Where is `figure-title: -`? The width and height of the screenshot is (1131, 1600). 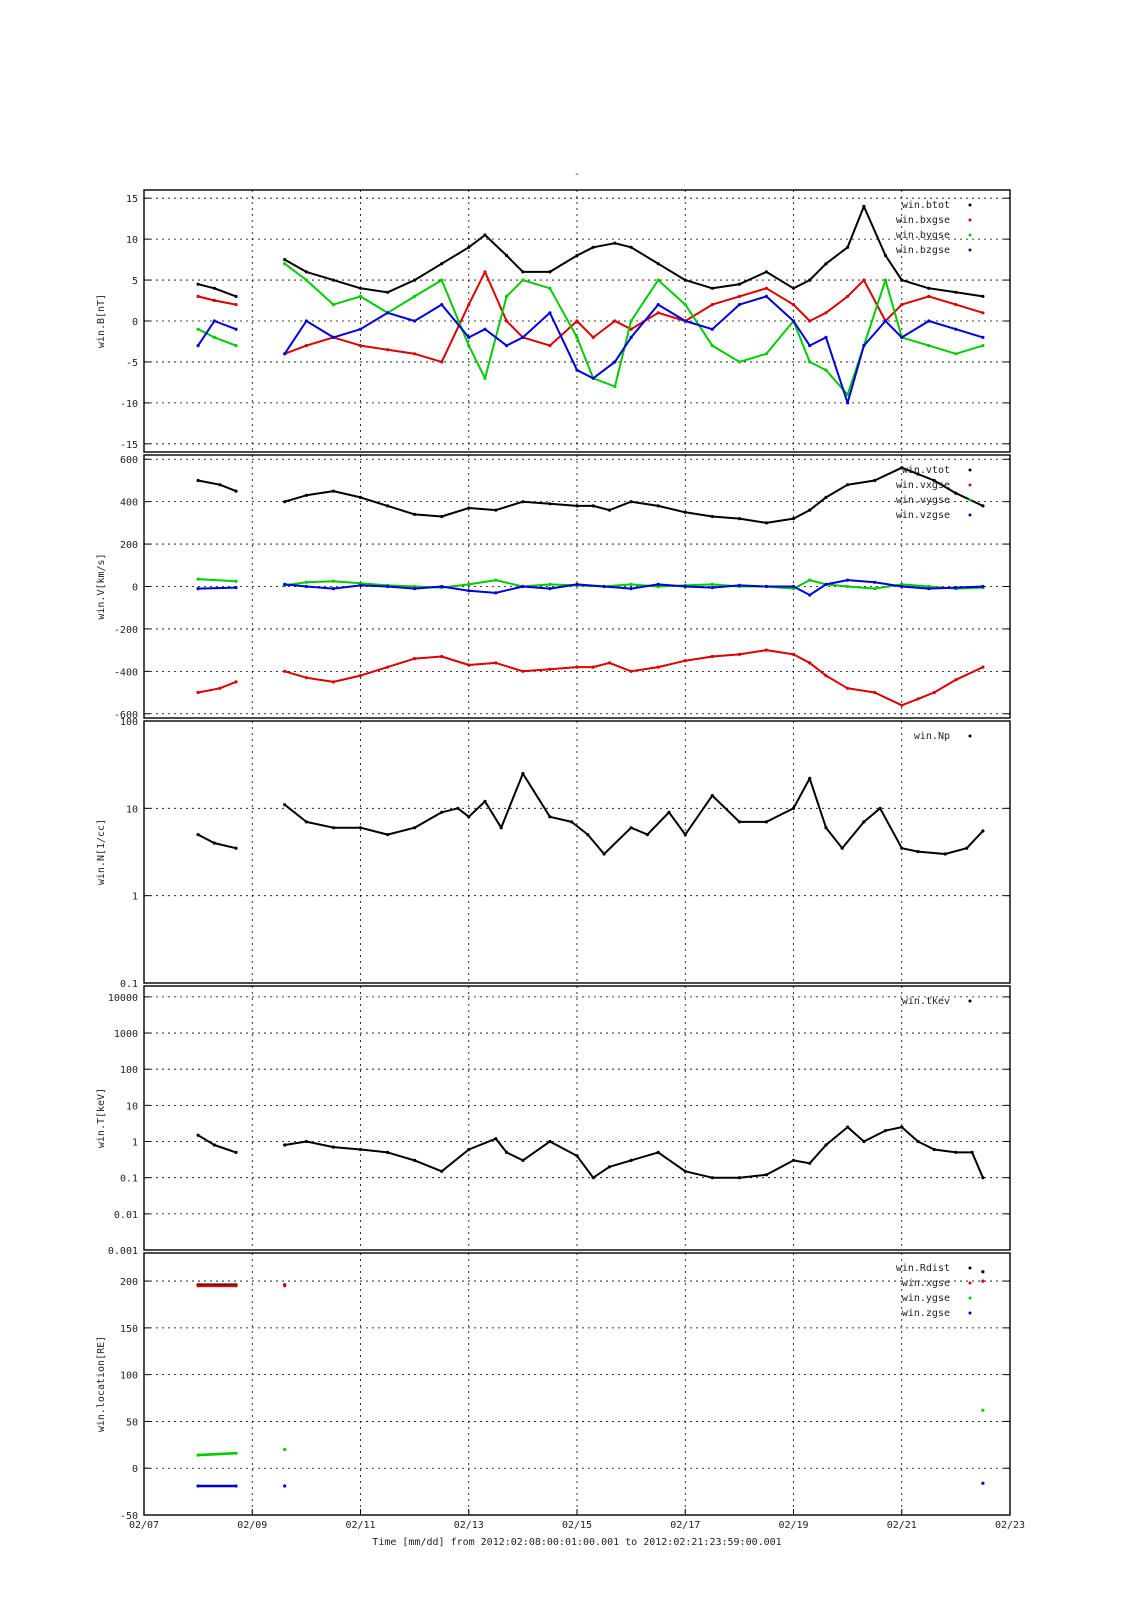
figure-title: - is located at coordinates (577, 174).